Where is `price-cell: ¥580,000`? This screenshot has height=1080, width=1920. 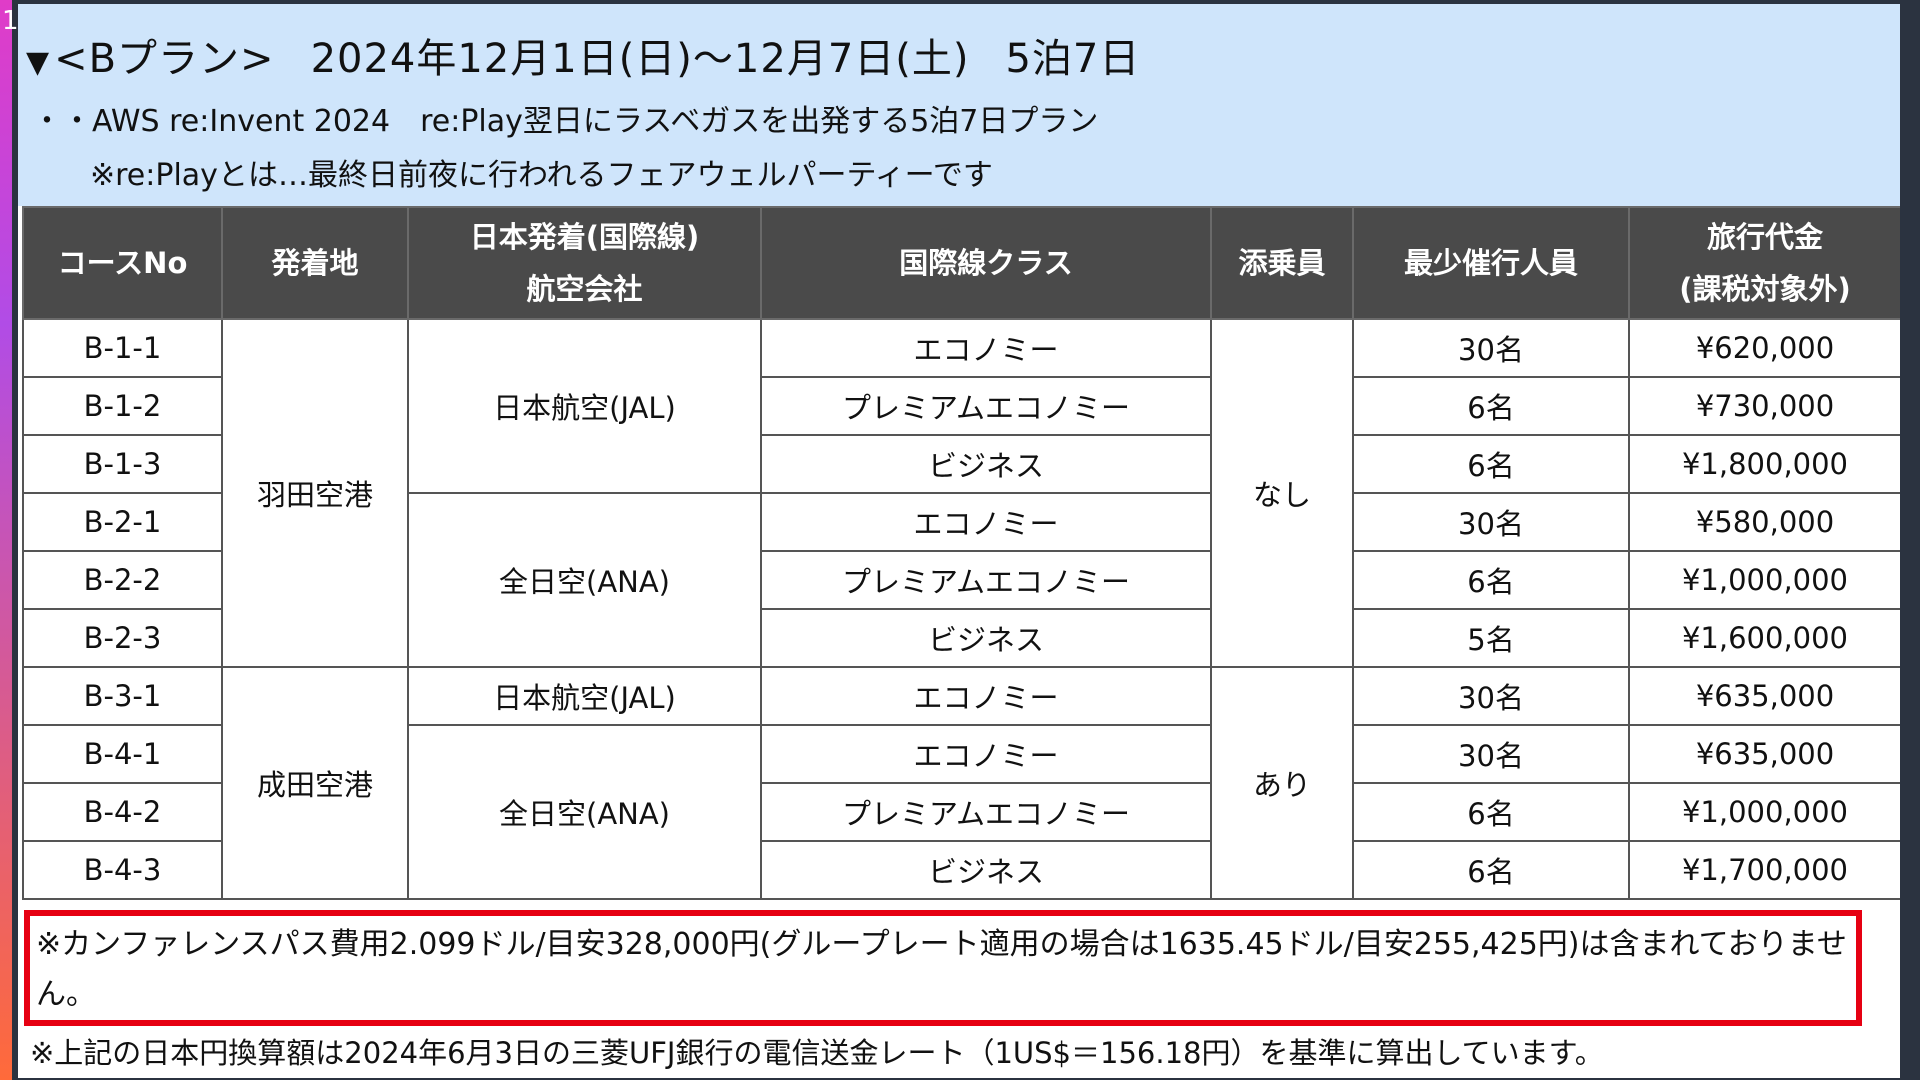
price-cell: ¥580,000 is located at coordinates (1764, 522).